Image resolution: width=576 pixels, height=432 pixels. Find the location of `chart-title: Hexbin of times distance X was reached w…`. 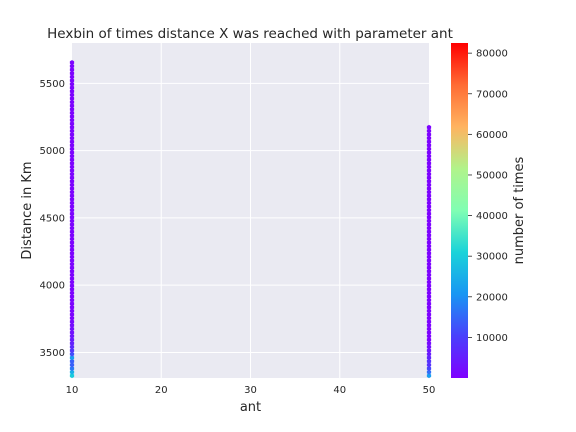

chart-title: Hexbin of times distance X was reached w… is located at coordinates (250, 34).